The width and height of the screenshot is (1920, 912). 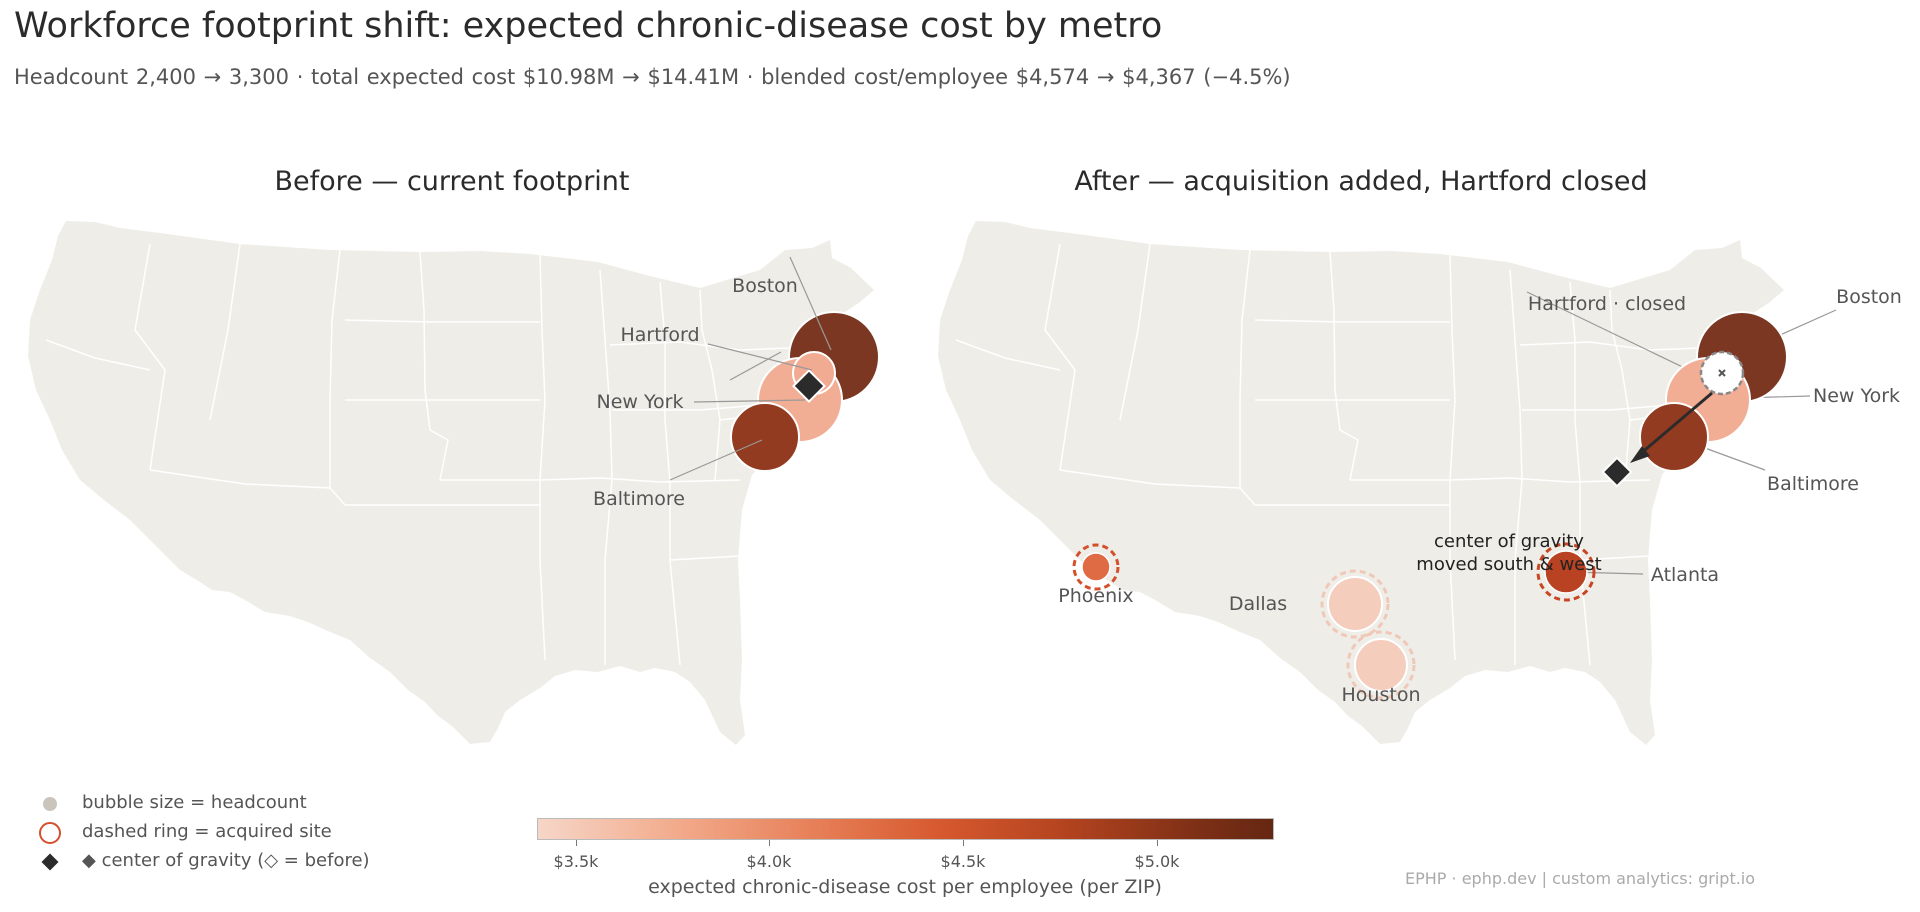 What do you see at coordinates (736, 383) in the screenshot?
I see `before-layer: Boston Hartford New York Baltimore` at bounding box center [736, 383].